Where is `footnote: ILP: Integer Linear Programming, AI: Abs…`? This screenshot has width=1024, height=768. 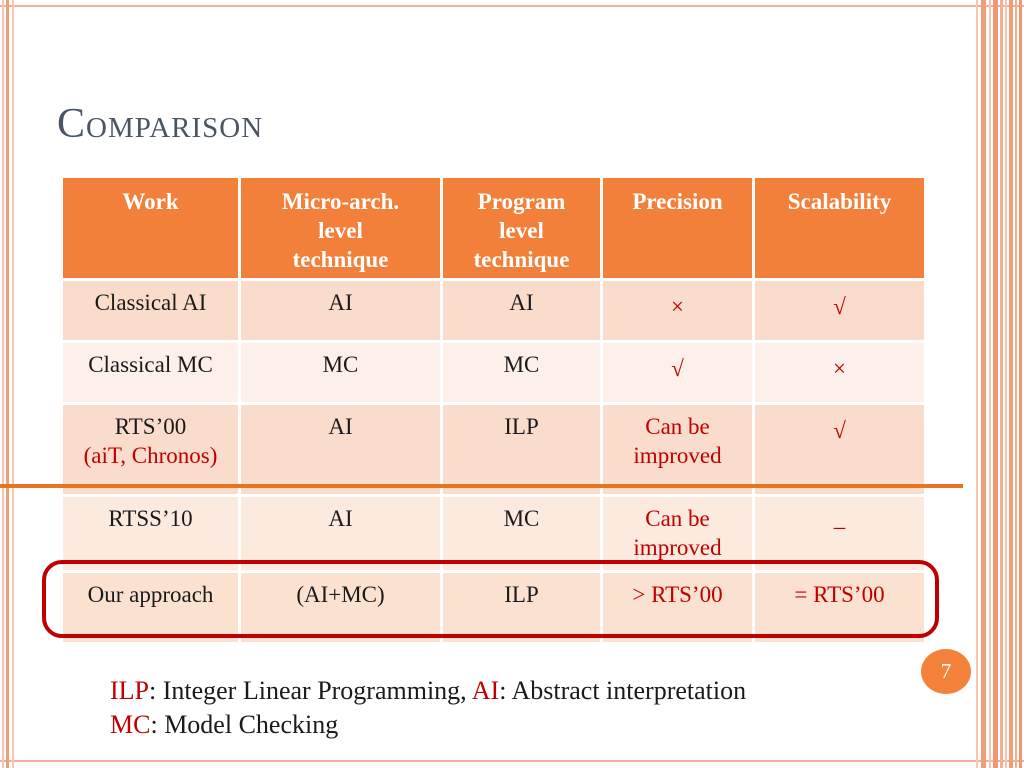 footnote: ILP: Integer Linear Programming, AI: Abs… is located at coordinates (428, 708).